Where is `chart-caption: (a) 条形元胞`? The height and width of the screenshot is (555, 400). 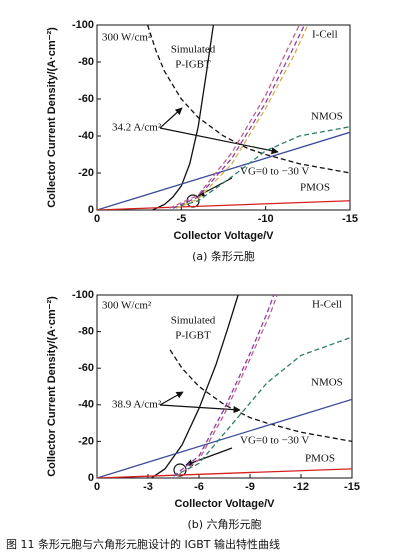 chart-caption: (a) 条形元胞 is located at coordinates (223, 256).